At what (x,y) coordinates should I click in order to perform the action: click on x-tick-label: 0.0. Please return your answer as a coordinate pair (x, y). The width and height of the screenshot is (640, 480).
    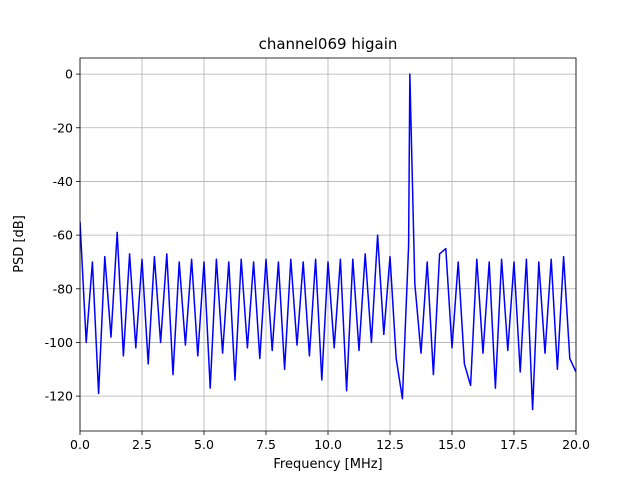
    Looking at the image, I should click on (80, 444).